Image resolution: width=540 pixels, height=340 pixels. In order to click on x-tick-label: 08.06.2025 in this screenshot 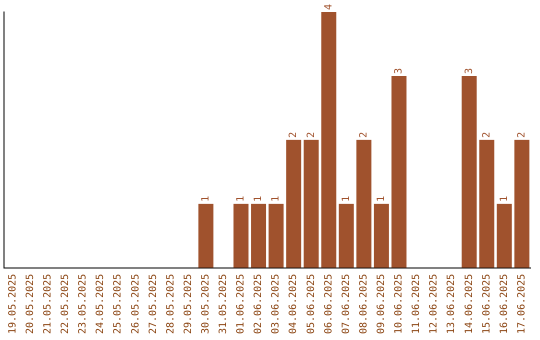, I will do `click(364, 304)`.